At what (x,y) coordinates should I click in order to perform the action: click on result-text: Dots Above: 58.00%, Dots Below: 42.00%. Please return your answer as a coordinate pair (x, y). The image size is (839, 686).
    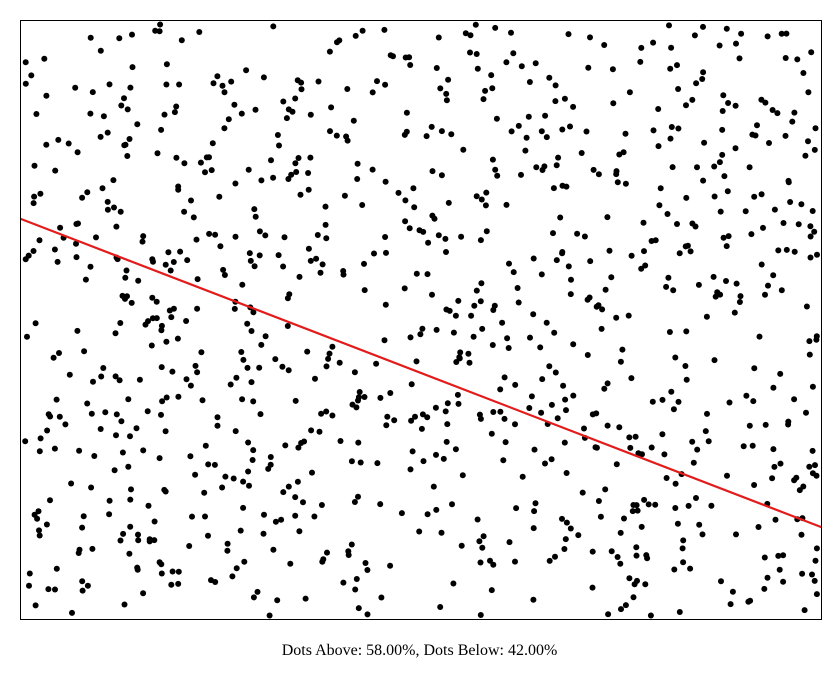
    Looking at the image, I should click on (419, 651).